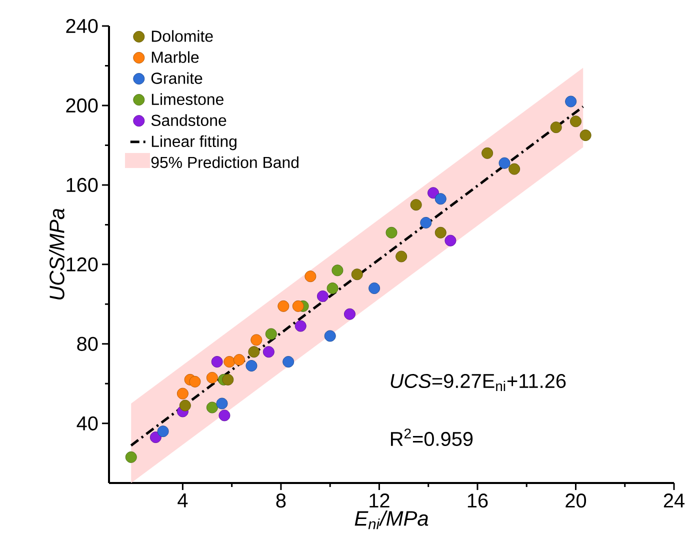 The height and width of the screenshot is (558, 692). I want to click on legend-label: Sandstone, so click(188, 120).